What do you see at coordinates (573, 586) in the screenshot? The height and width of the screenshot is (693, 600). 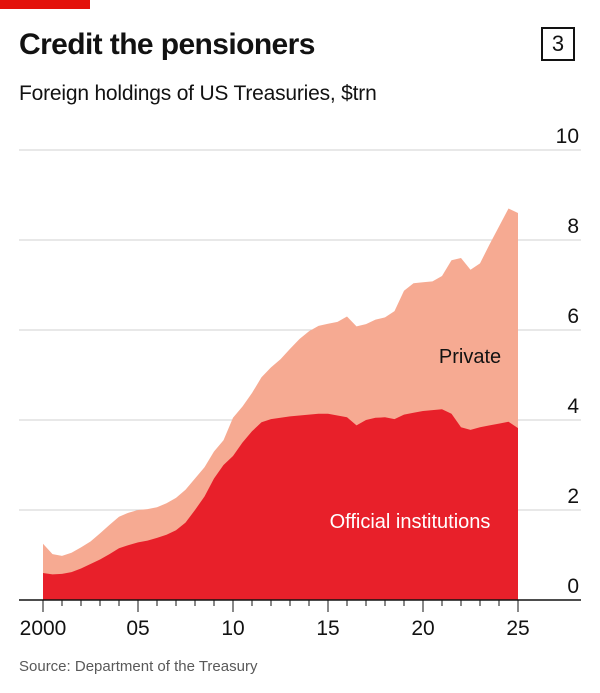 I see `y-tick-label-0: 0` at bounding box center [573, 586].